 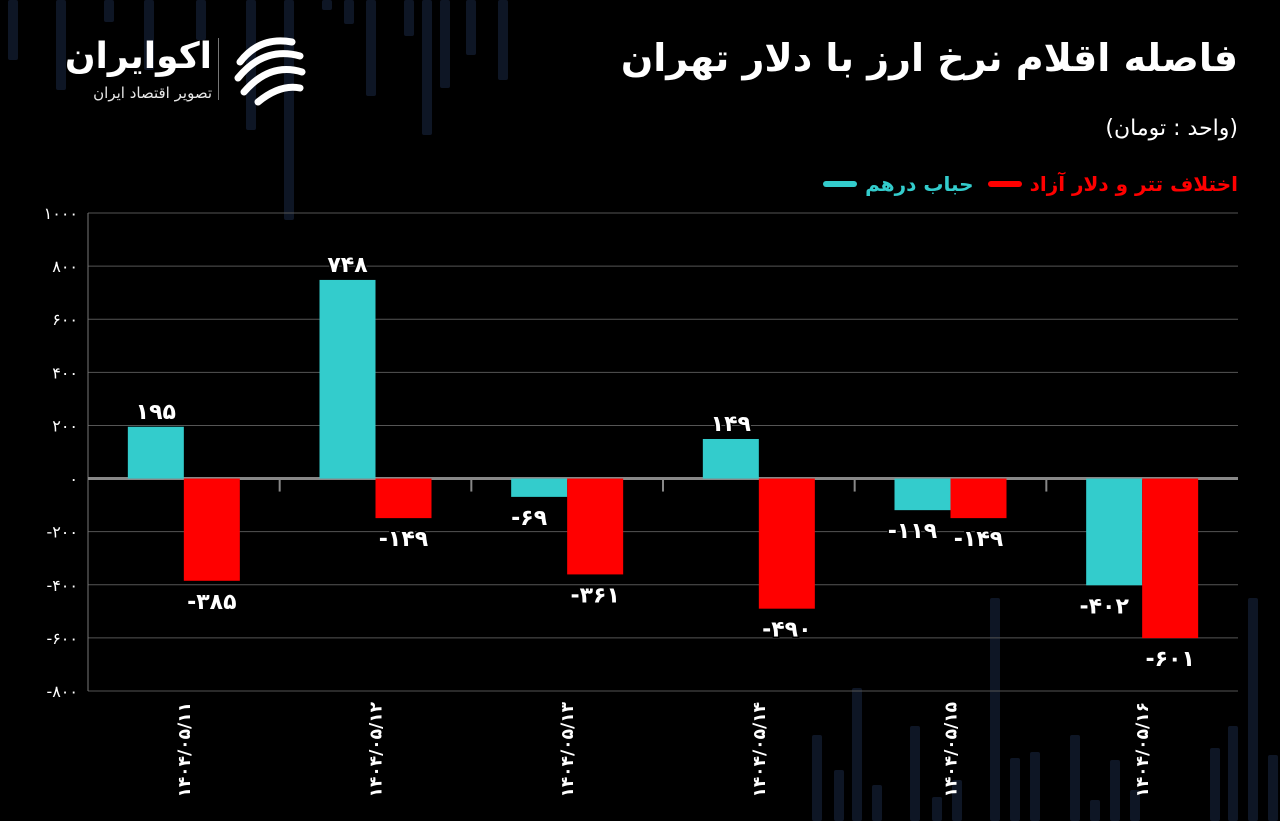 I want to click on logo-name: اکوایران, so click(x=138, y=56).